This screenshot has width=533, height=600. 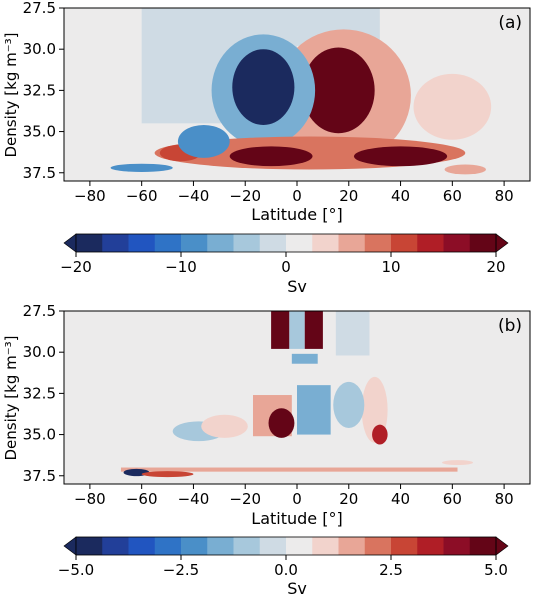 What do you see at coordinates (390, 267) in the screenshot?
I see `colorbar-tick-label: 10` at bounding box center [390, 267].